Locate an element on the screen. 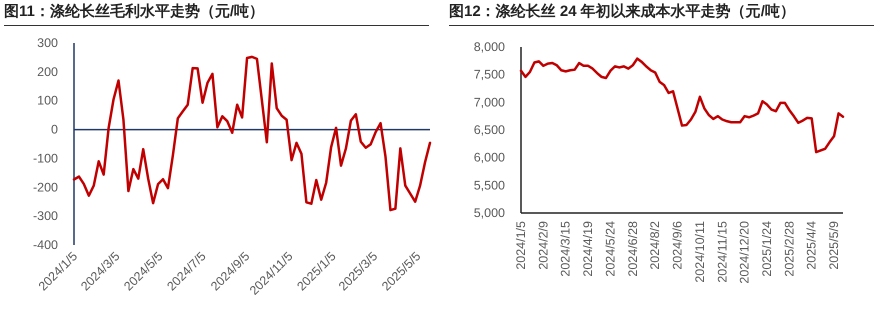 This screenshot has height=334, width=885. y-tick-label: 8,000 is located at coordinates (490, 47).